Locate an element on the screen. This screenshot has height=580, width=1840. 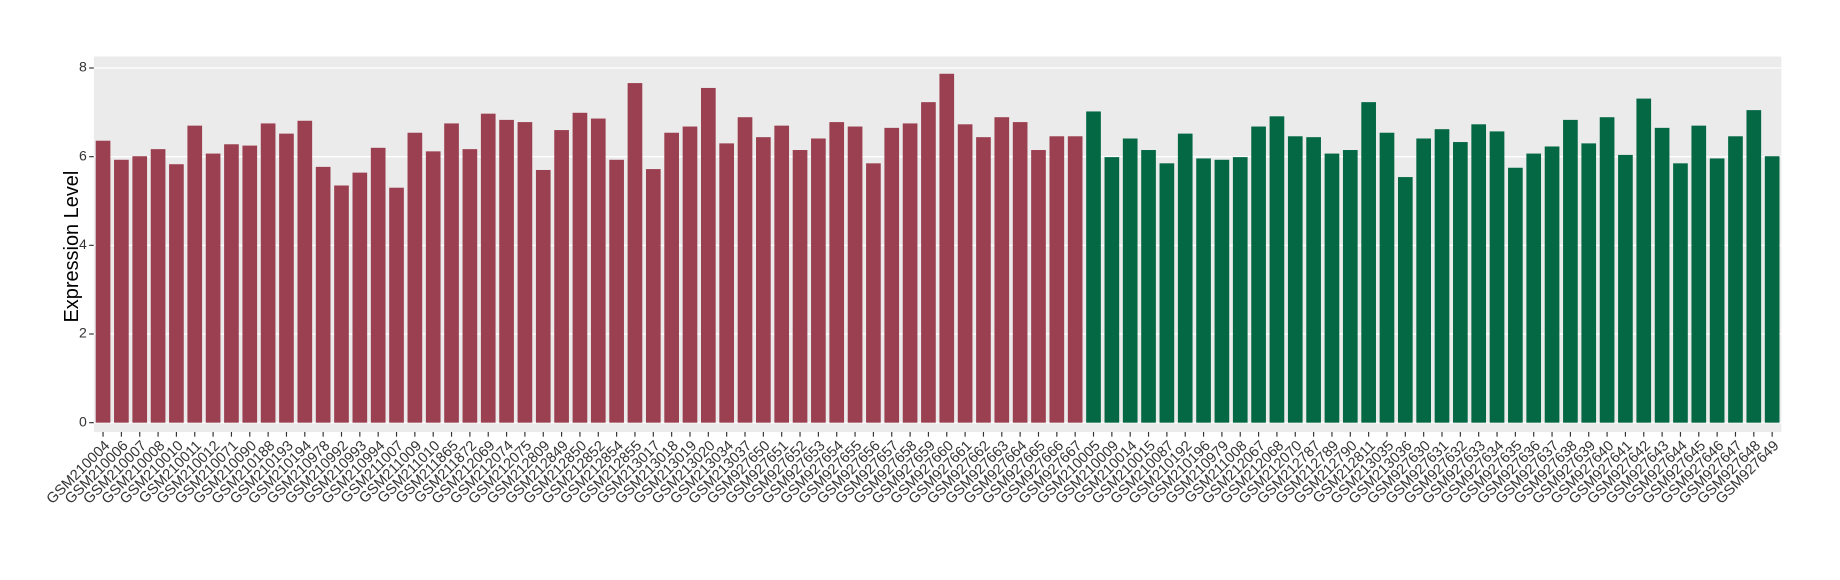
y-tick-label: 0 is located at coordinates (83, 421).